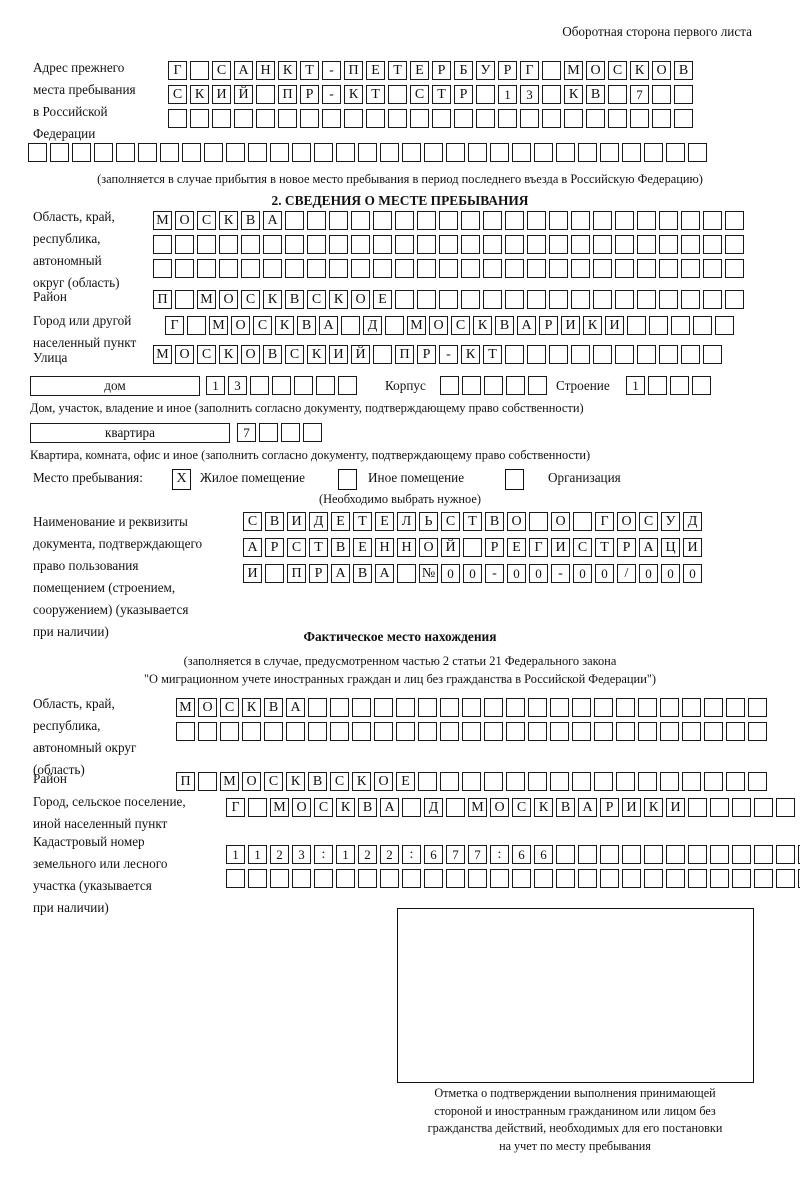 This screenshot has height=1180, width=800. Describe the element at coordinates (237, 385) in the screenshot. I see `house-cells-cell-2: 3` at that location.